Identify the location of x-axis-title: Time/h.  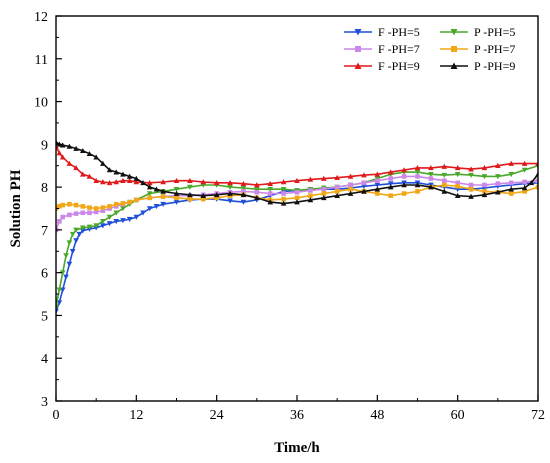
(297, 448).